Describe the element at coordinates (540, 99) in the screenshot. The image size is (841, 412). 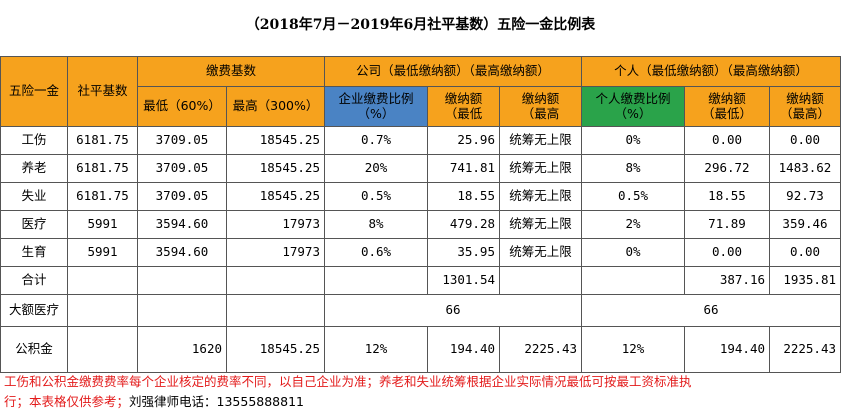
I see `company-pay-max-line1: 缴纳额` at that location.